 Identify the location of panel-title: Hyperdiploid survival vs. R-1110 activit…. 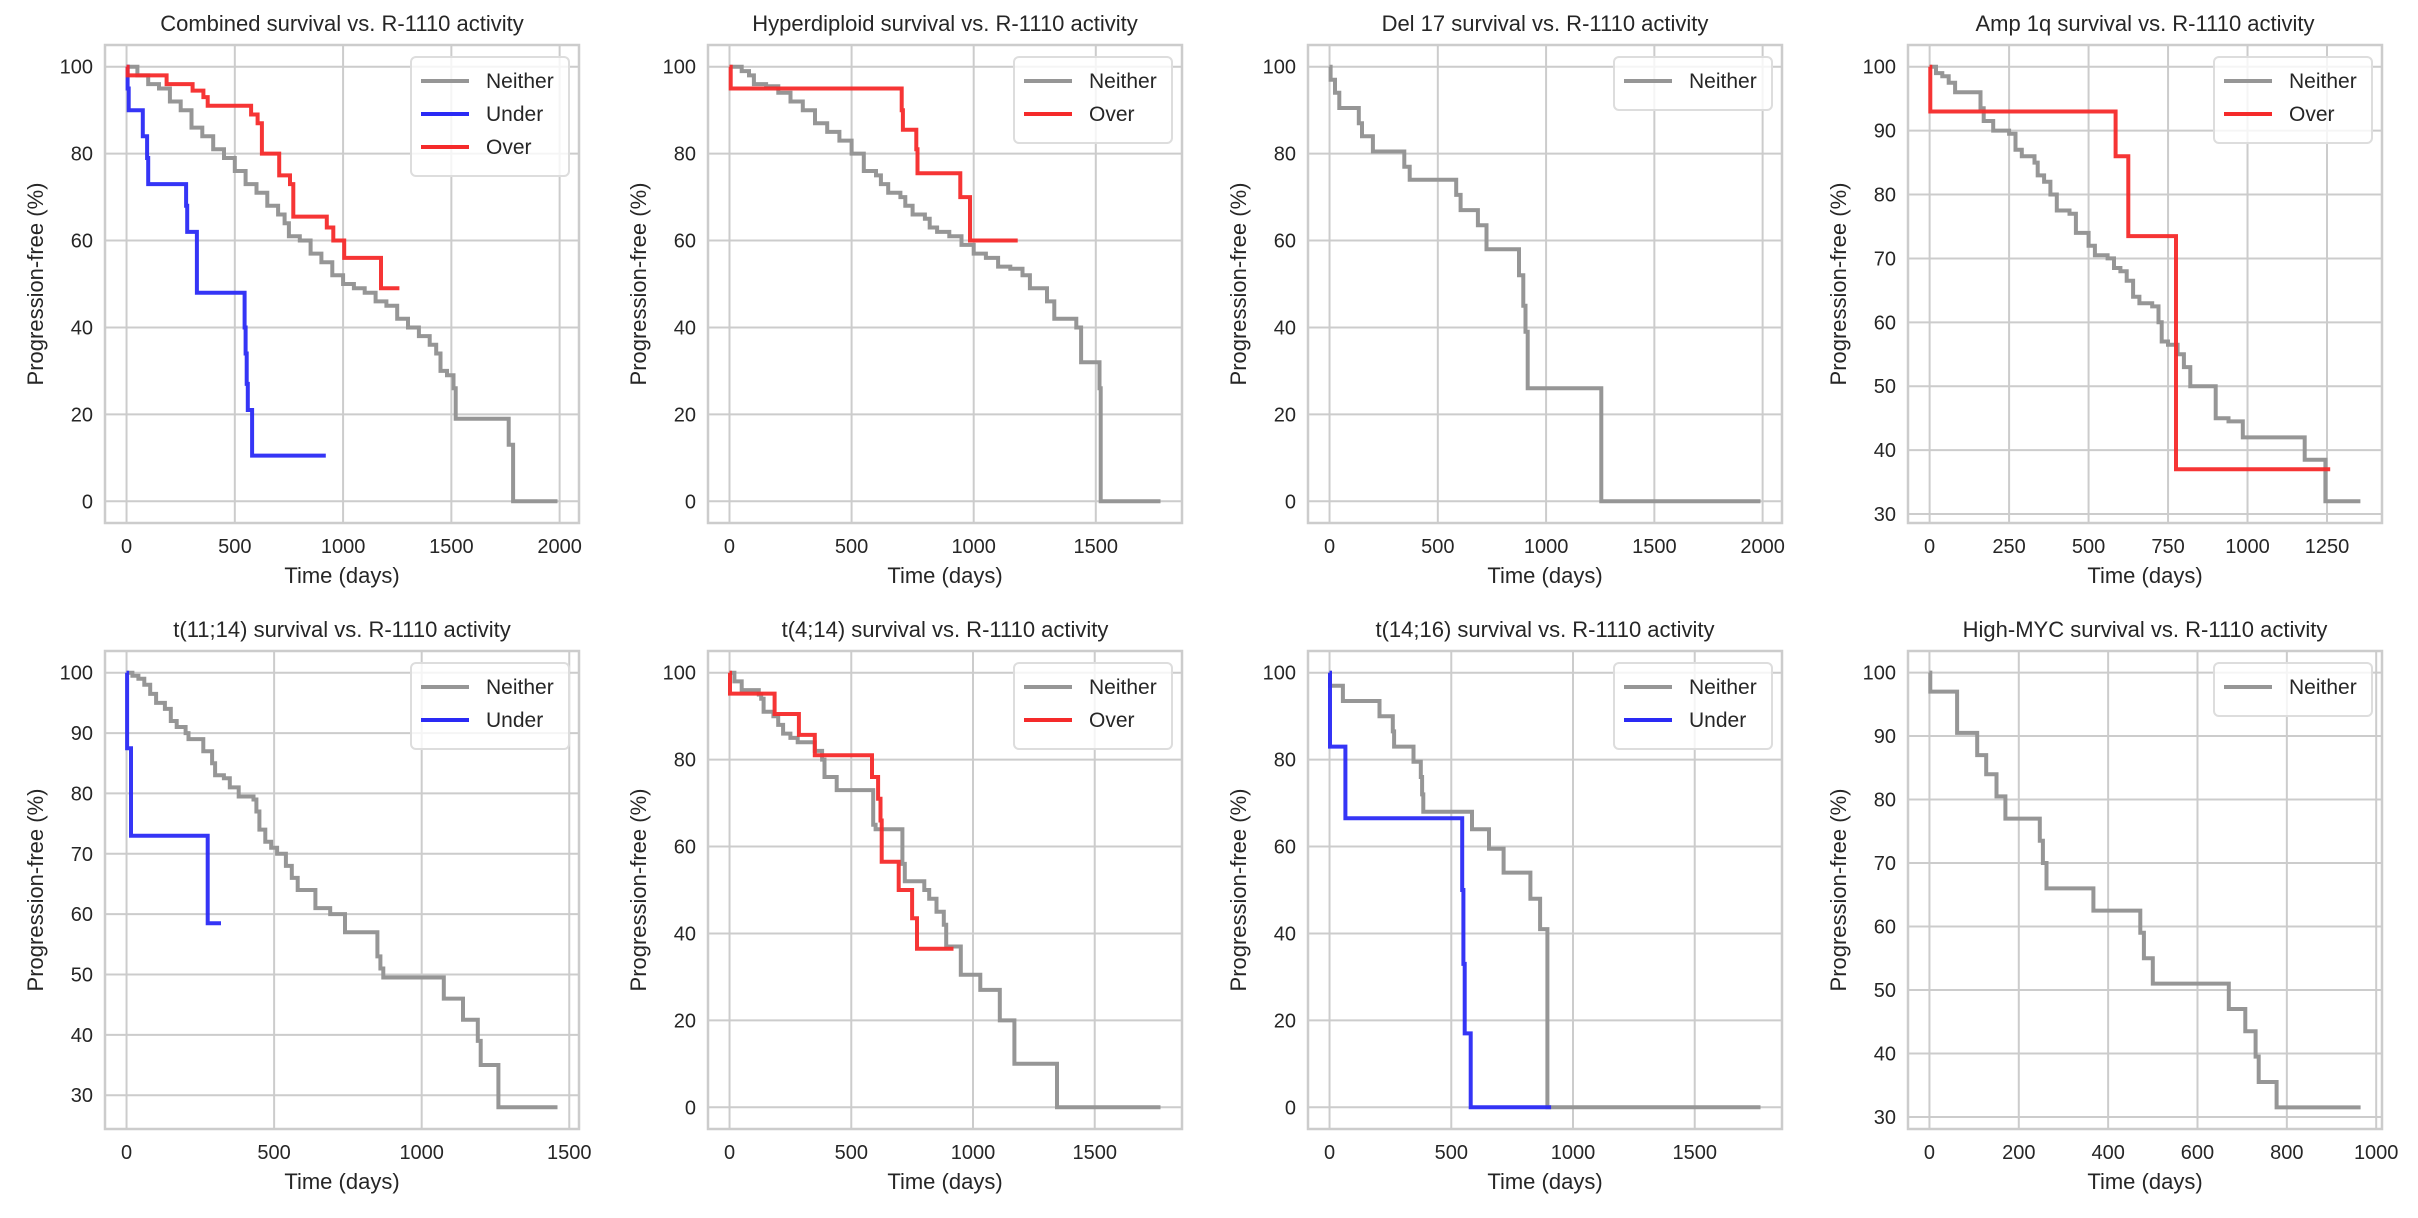
(945, 23).